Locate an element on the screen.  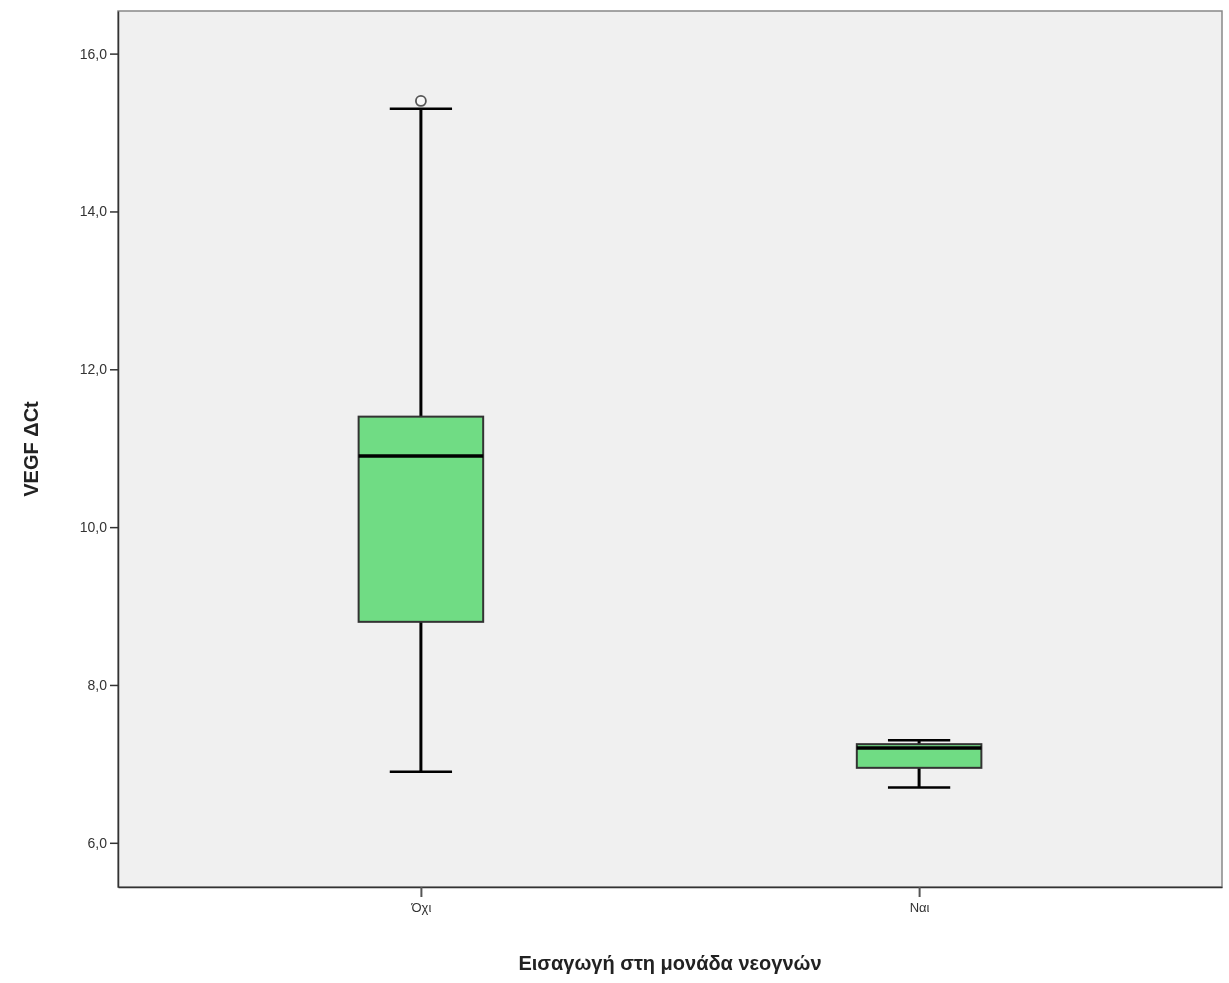
y-tick-label: 8,0 is located at coordinates (97, 684).